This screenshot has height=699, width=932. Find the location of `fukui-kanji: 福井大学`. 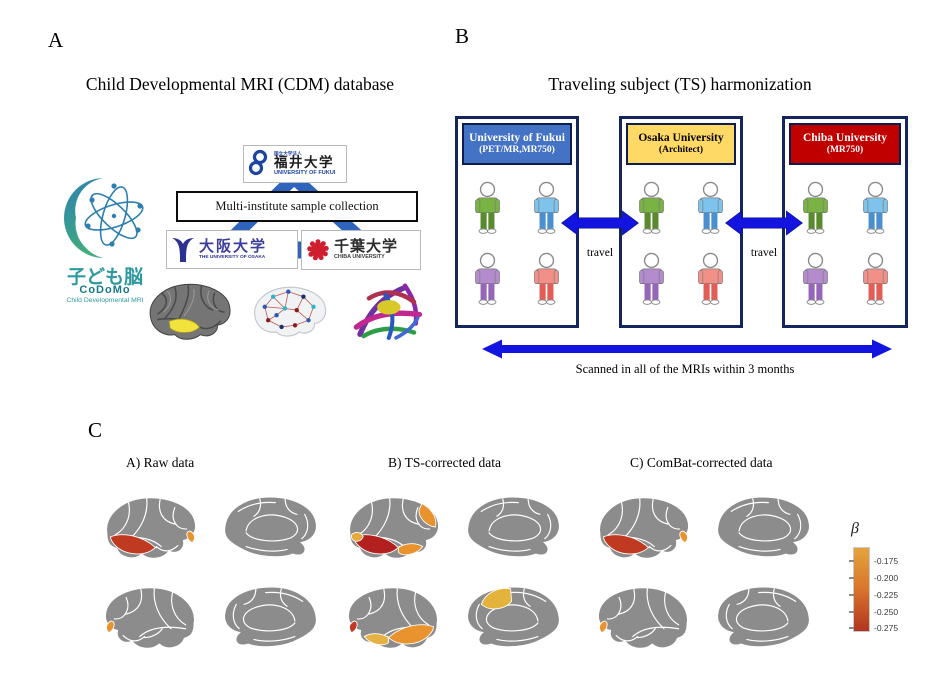

fukui-kanji: 福井大学 is located at coordinates (304, 163).